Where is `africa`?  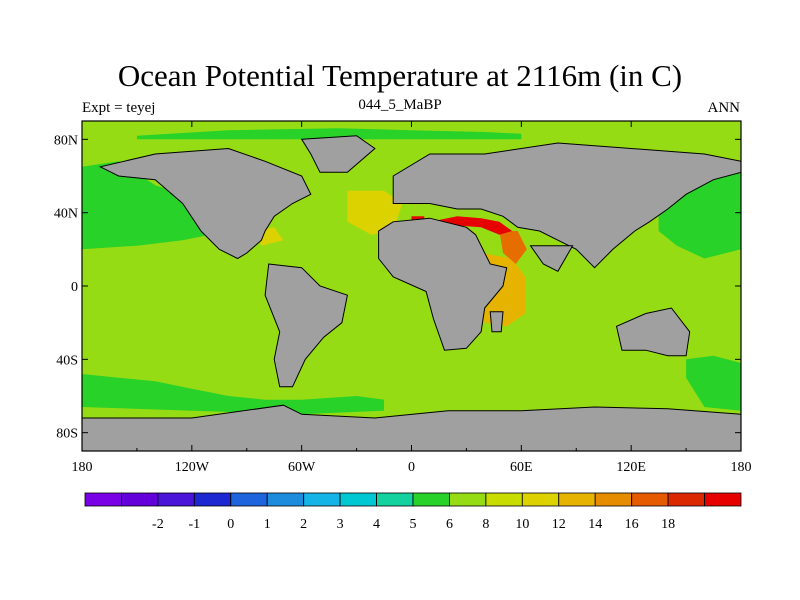 africa is located at coordinates (443, 284).